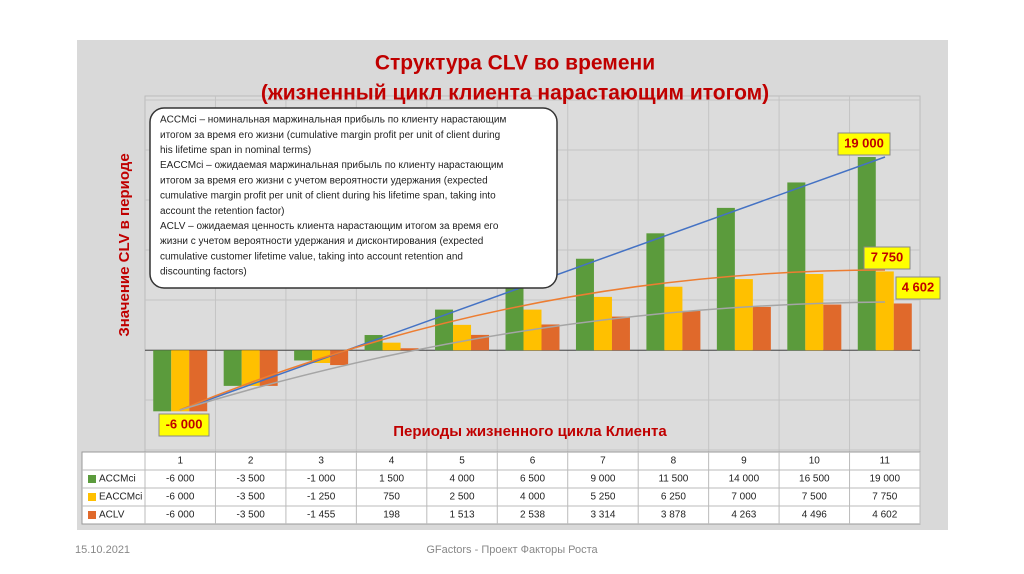  I want to click on table-cell: -1 455, so click(321, 515).